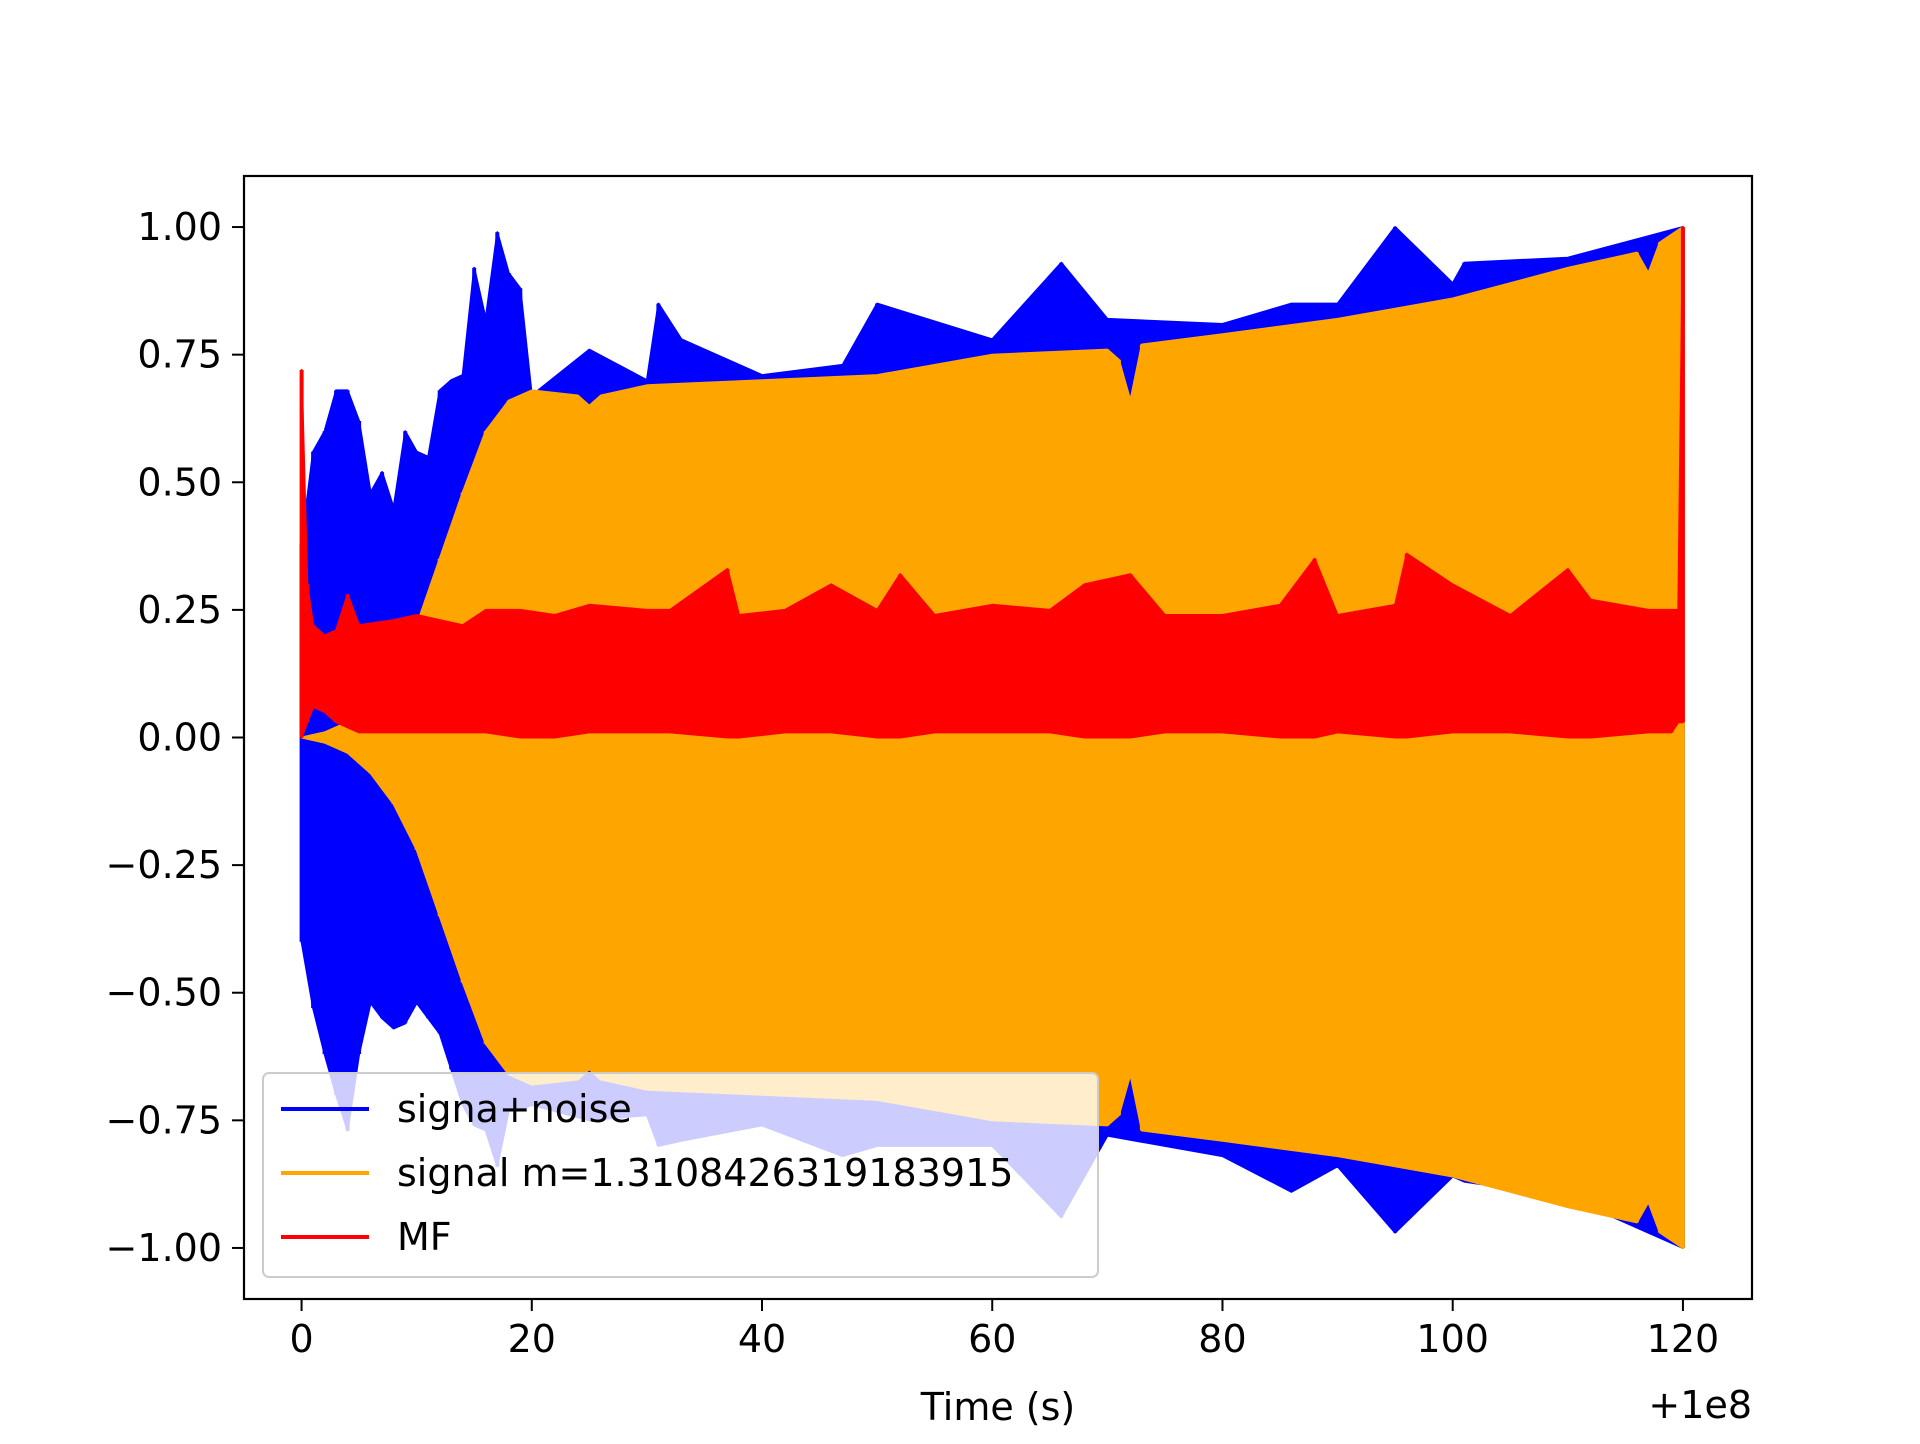 The image size is (1920, 1444). Describe the element at coordinates (998, 1407) in the screenshot. I see `x-axis-label: Time (s)` at that location.